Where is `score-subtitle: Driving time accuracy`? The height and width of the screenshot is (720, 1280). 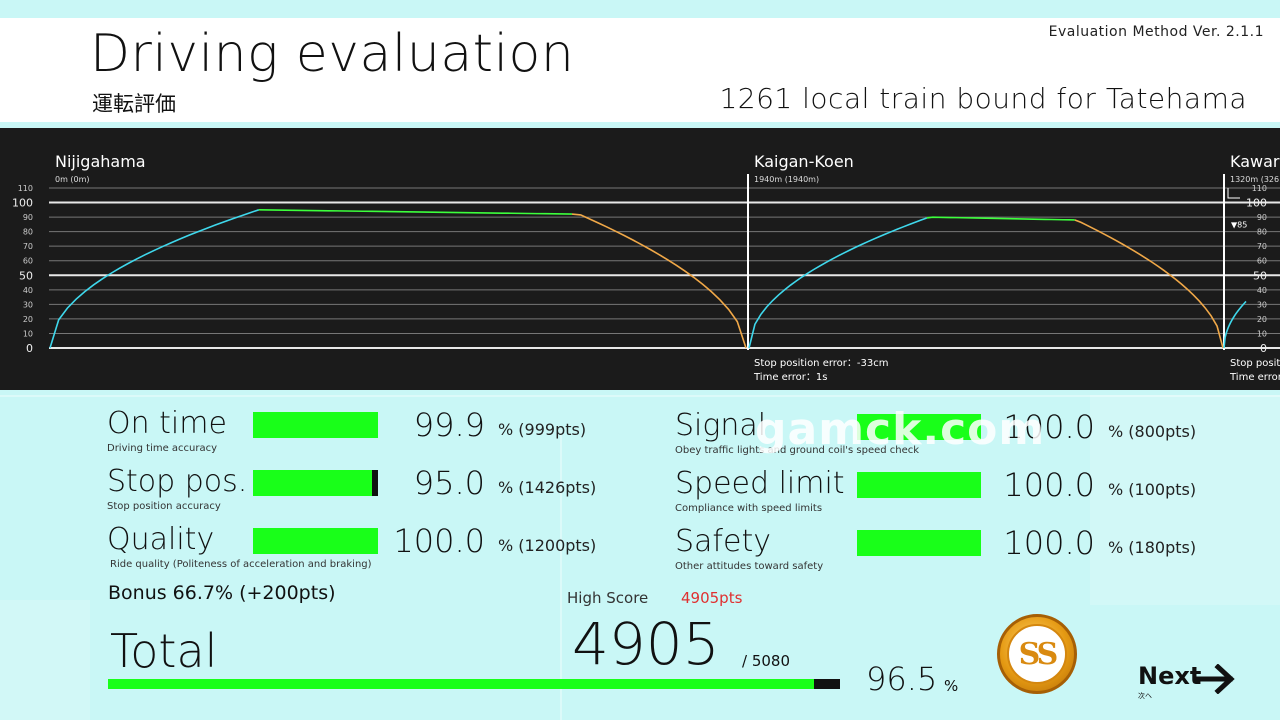 score-subtitle: Driving time accuracy is located at coordinates (162, 448).